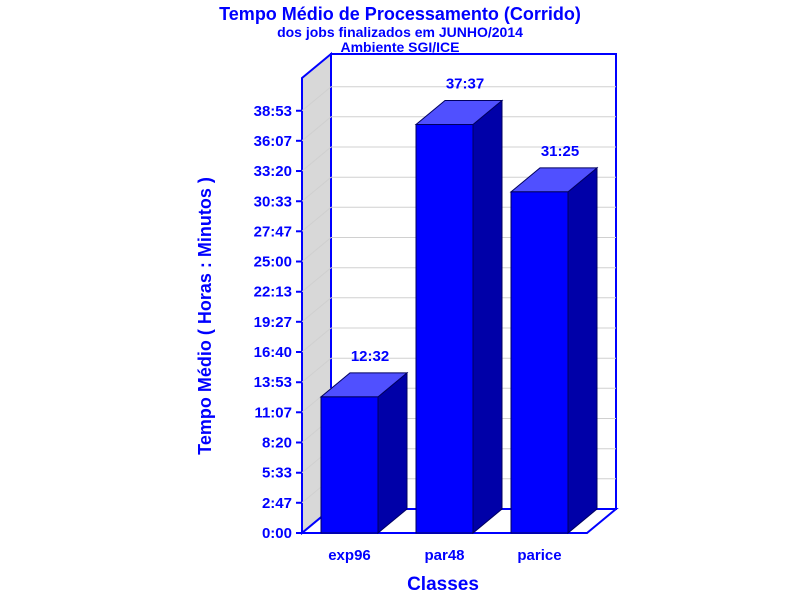 The height and width of the screenshot is (600, 800). Describe the element at coordinates (400, 14) in the screenshot. I see `chart-title: Tempo Médio de Processamento (Corrido)` at that location.